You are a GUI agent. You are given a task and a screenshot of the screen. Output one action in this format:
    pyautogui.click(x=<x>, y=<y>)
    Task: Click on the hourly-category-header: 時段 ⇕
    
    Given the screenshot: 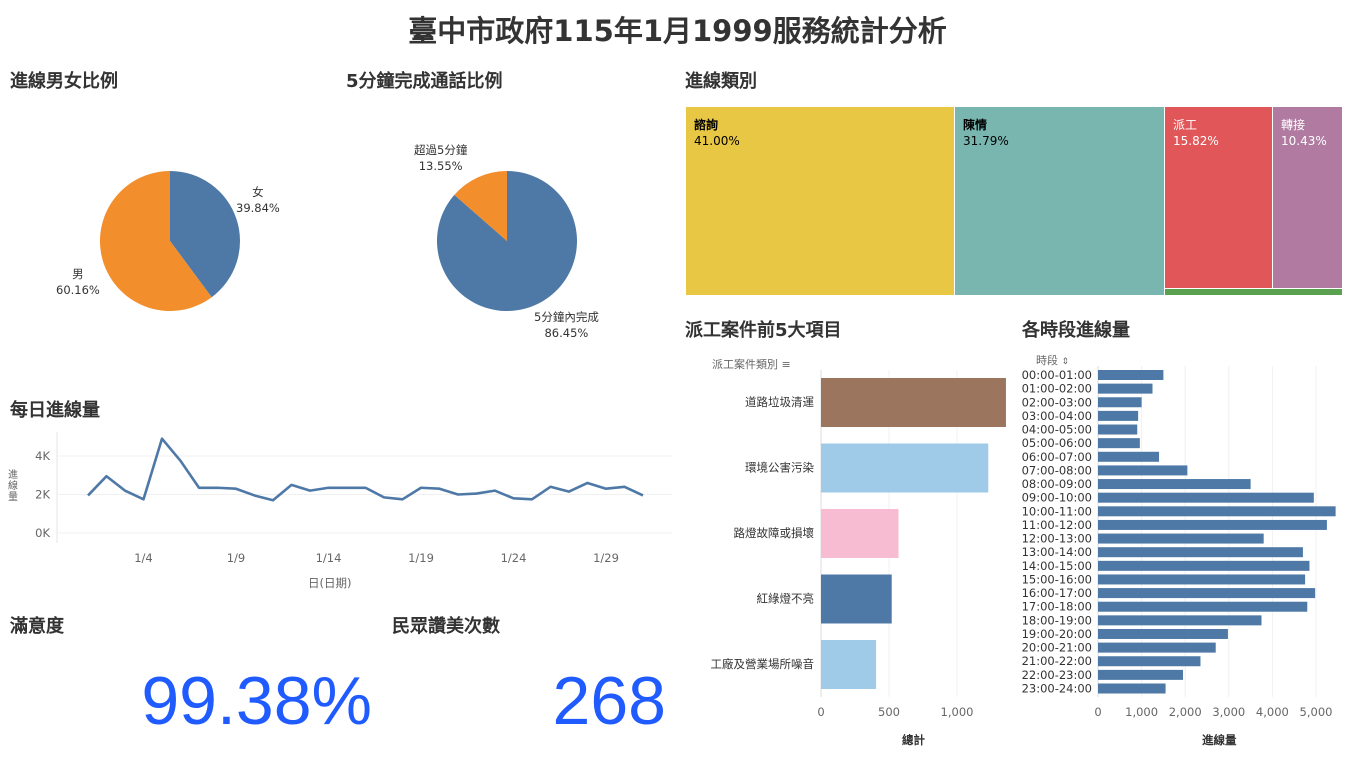 What is the action you would take?
    pyautogui.click(x=1052, y=360)
    